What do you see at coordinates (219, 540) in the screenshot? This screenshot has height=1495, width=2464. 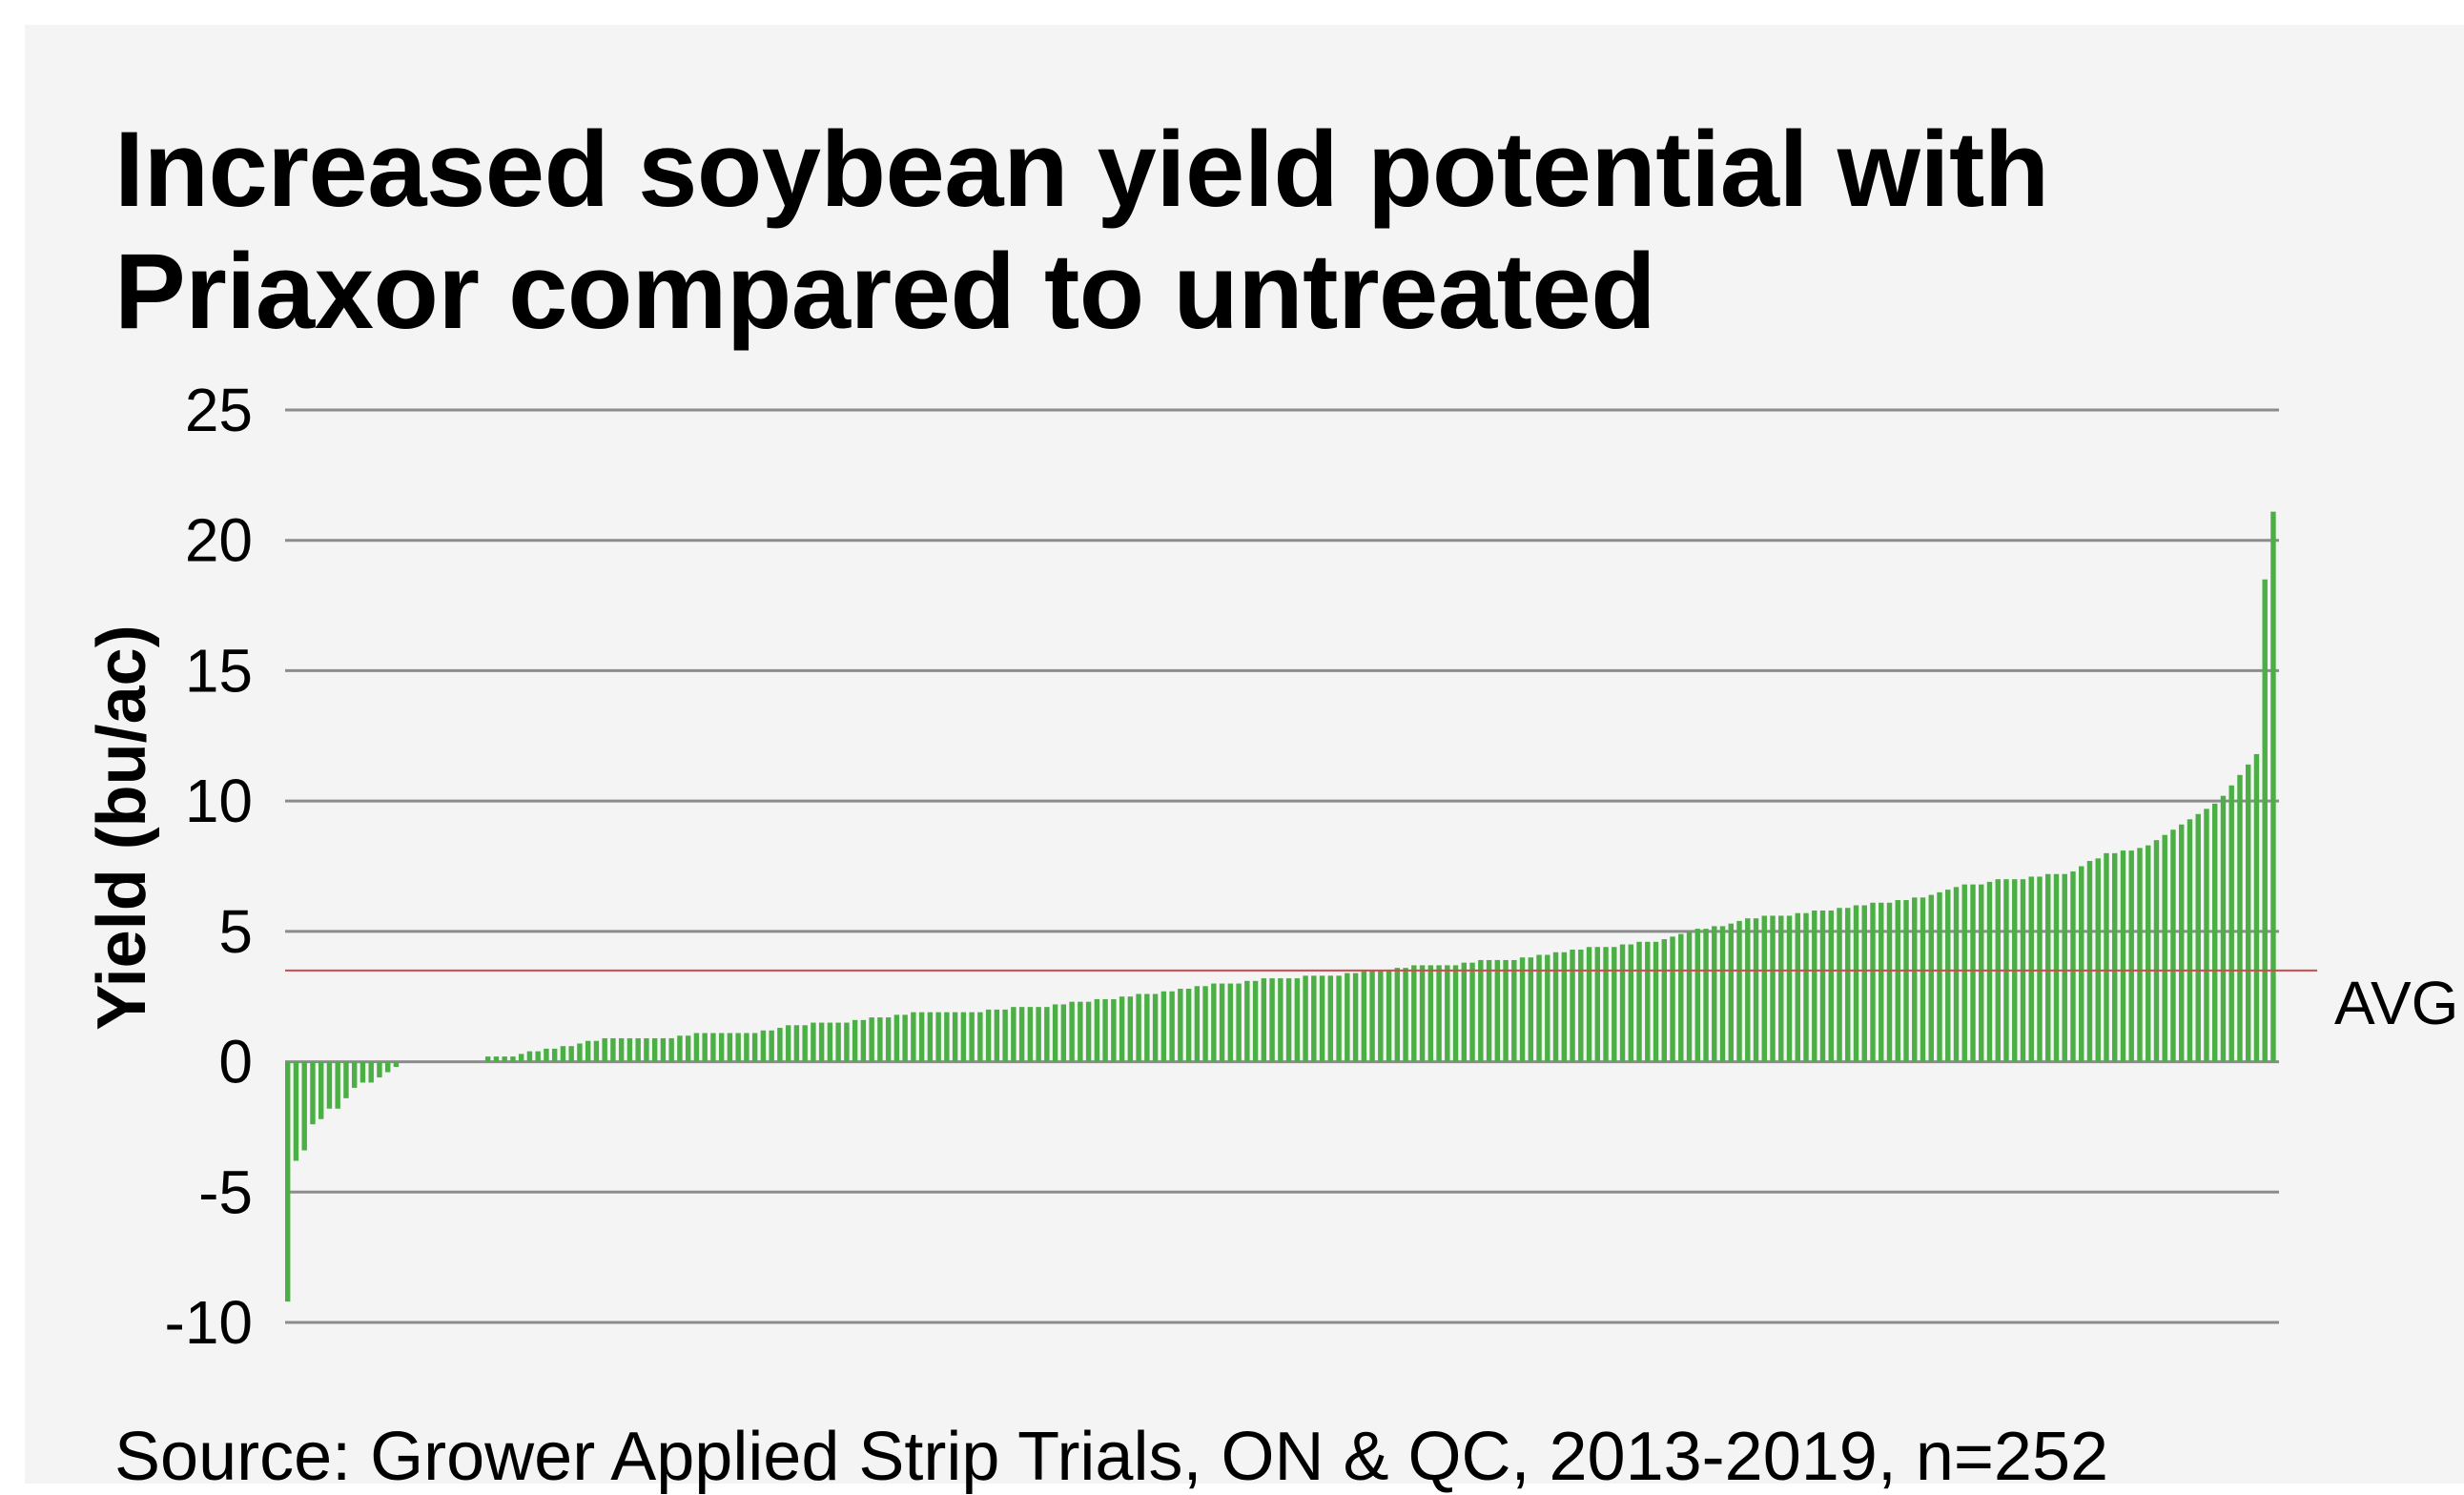 I see `y-tick-label: 20` at bounding box center [219, 540].